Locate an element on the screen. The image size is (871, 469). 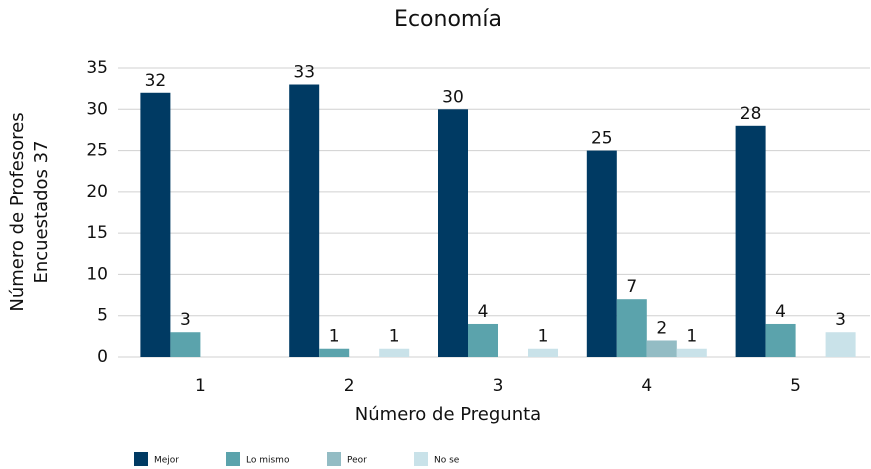
legend-label: Lo mismo is located at coordinates (268, 461).